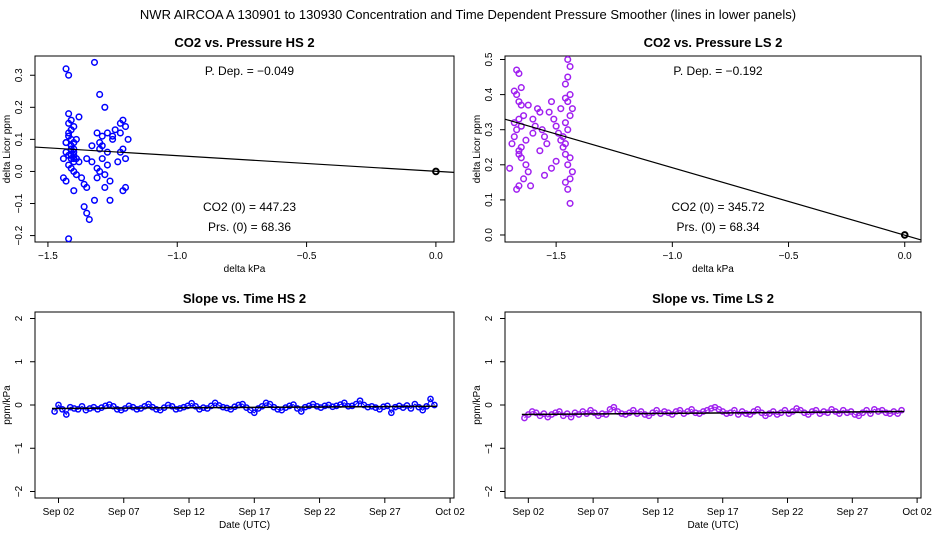 The height and width of the screenshot is (545, 936). What do you see at coordinates (244, 42) in the screenshot?
I see `panel-title: CO2 vs. Pressure HS 2` at bounding box center [244, 42].